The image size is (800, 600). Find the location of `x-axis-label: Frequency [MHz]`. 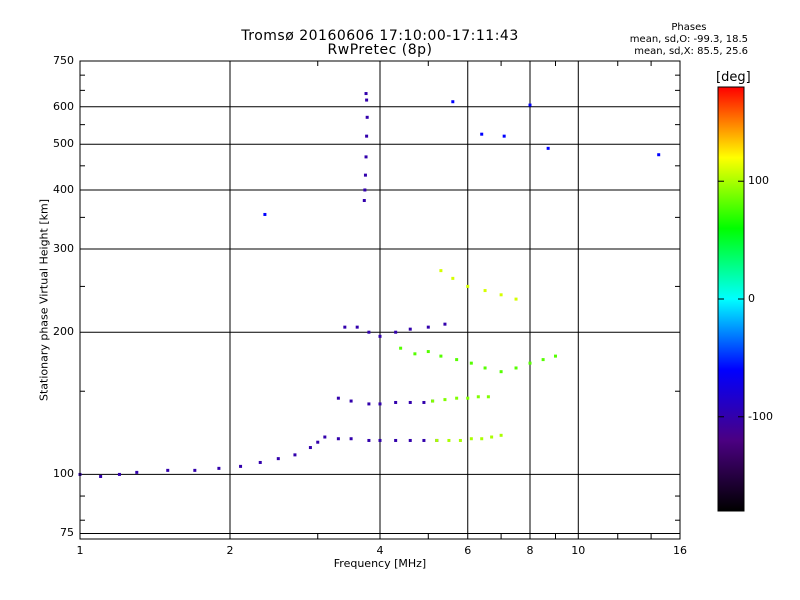

x-axis-label: Frequency [MHz] is located at coordinates (380, 563).